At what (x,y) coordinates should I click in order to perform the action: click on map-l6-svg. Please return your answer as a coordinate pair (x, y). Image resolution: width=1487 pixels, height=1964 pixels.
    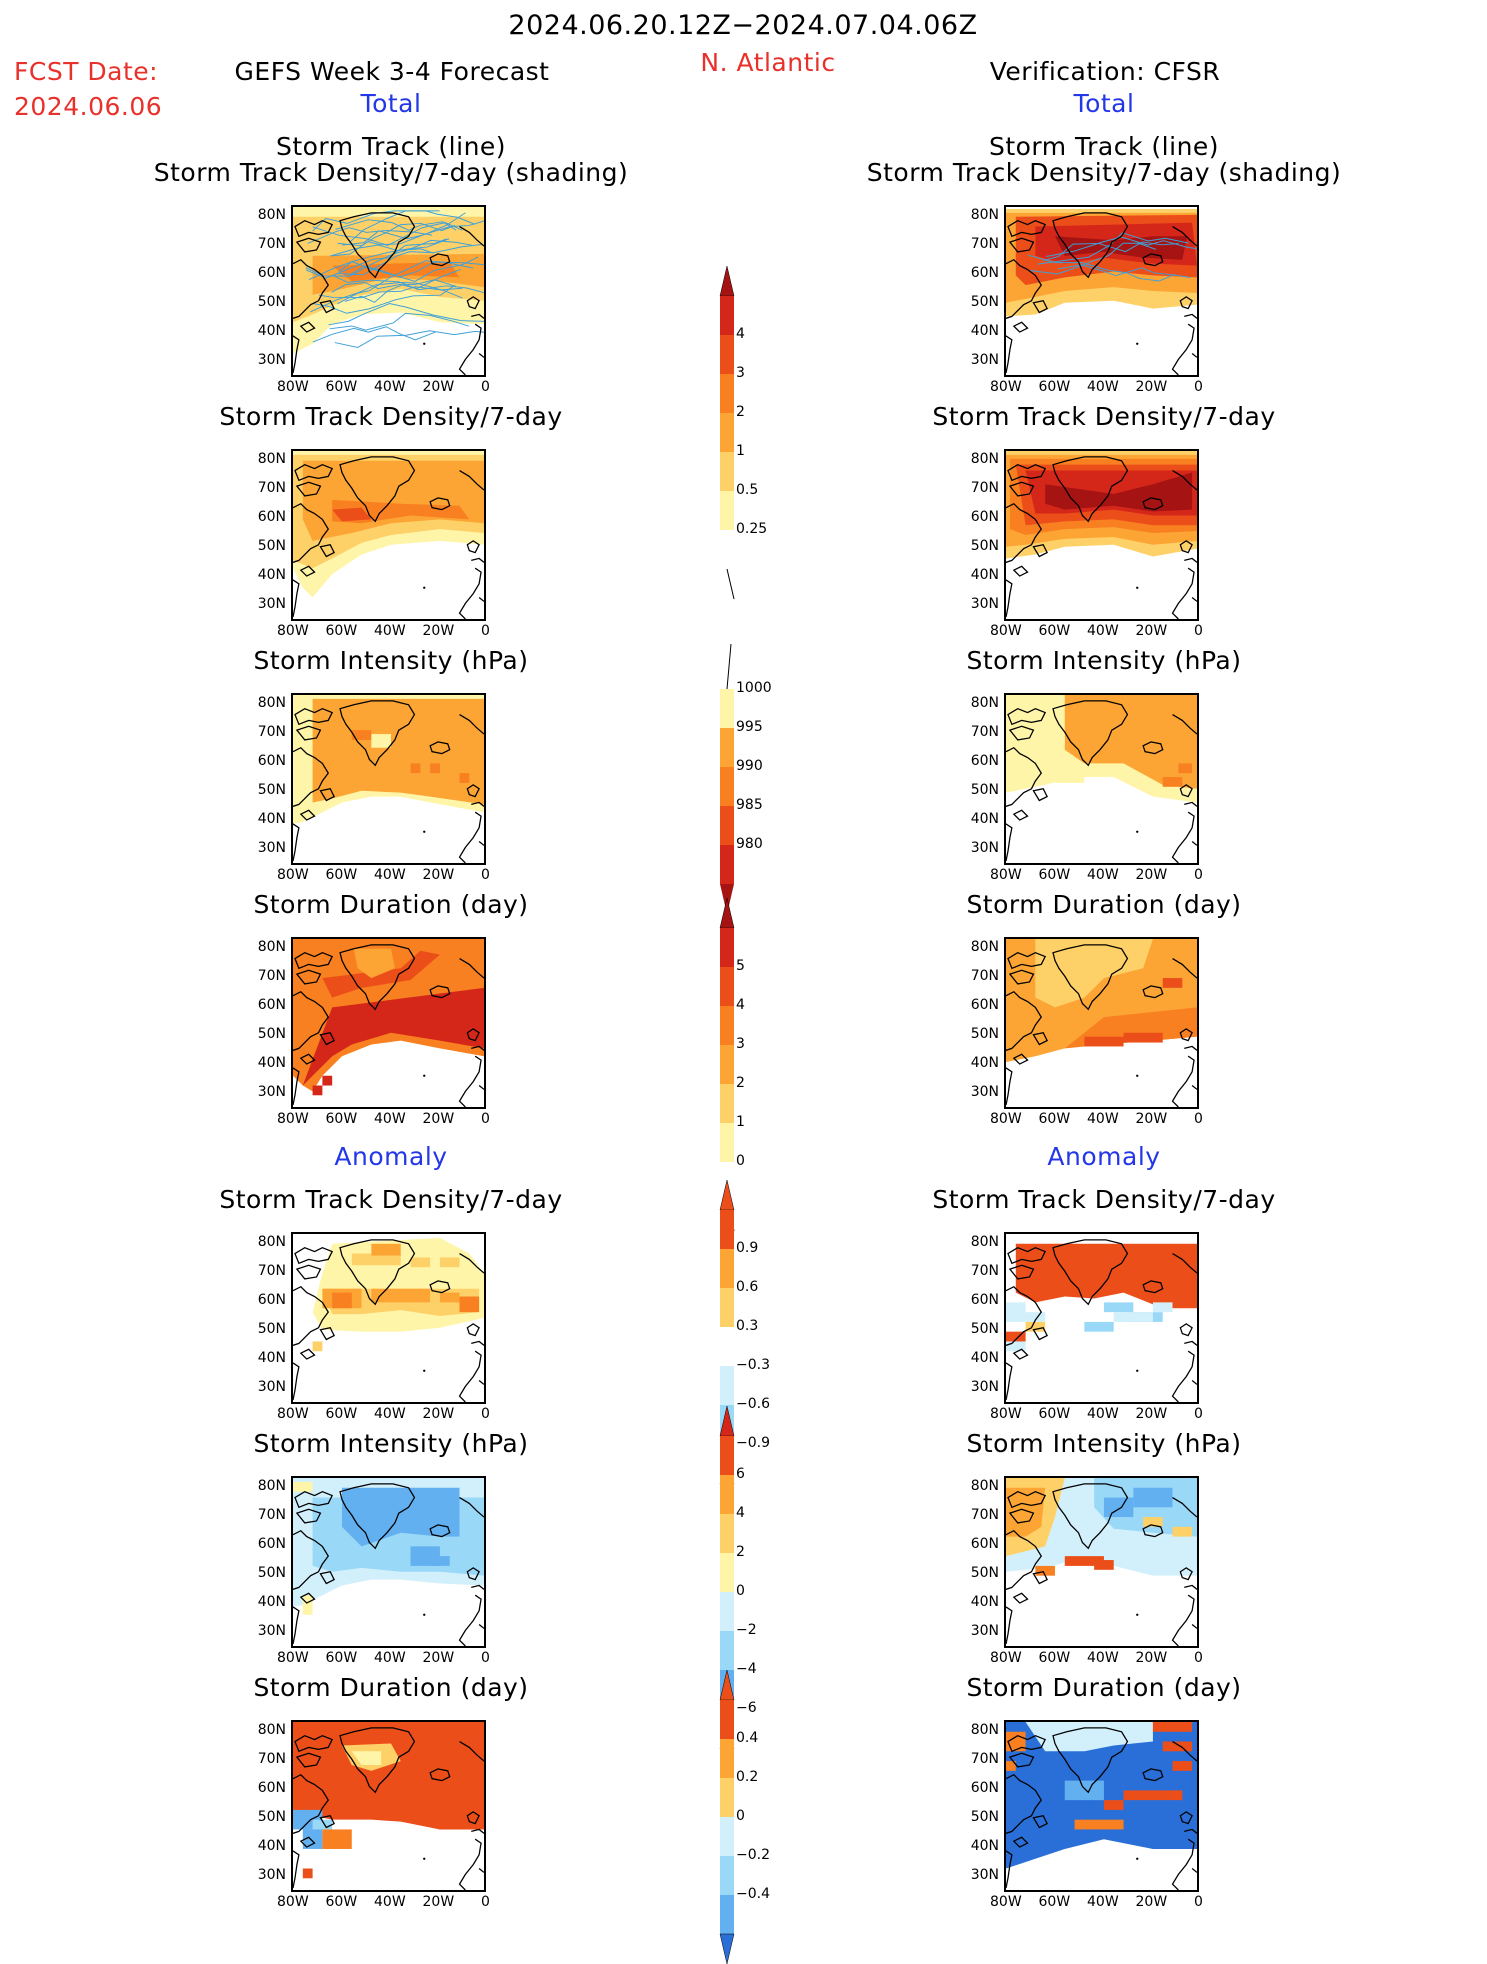
    Looking at the image, I should click on (388, 1562).